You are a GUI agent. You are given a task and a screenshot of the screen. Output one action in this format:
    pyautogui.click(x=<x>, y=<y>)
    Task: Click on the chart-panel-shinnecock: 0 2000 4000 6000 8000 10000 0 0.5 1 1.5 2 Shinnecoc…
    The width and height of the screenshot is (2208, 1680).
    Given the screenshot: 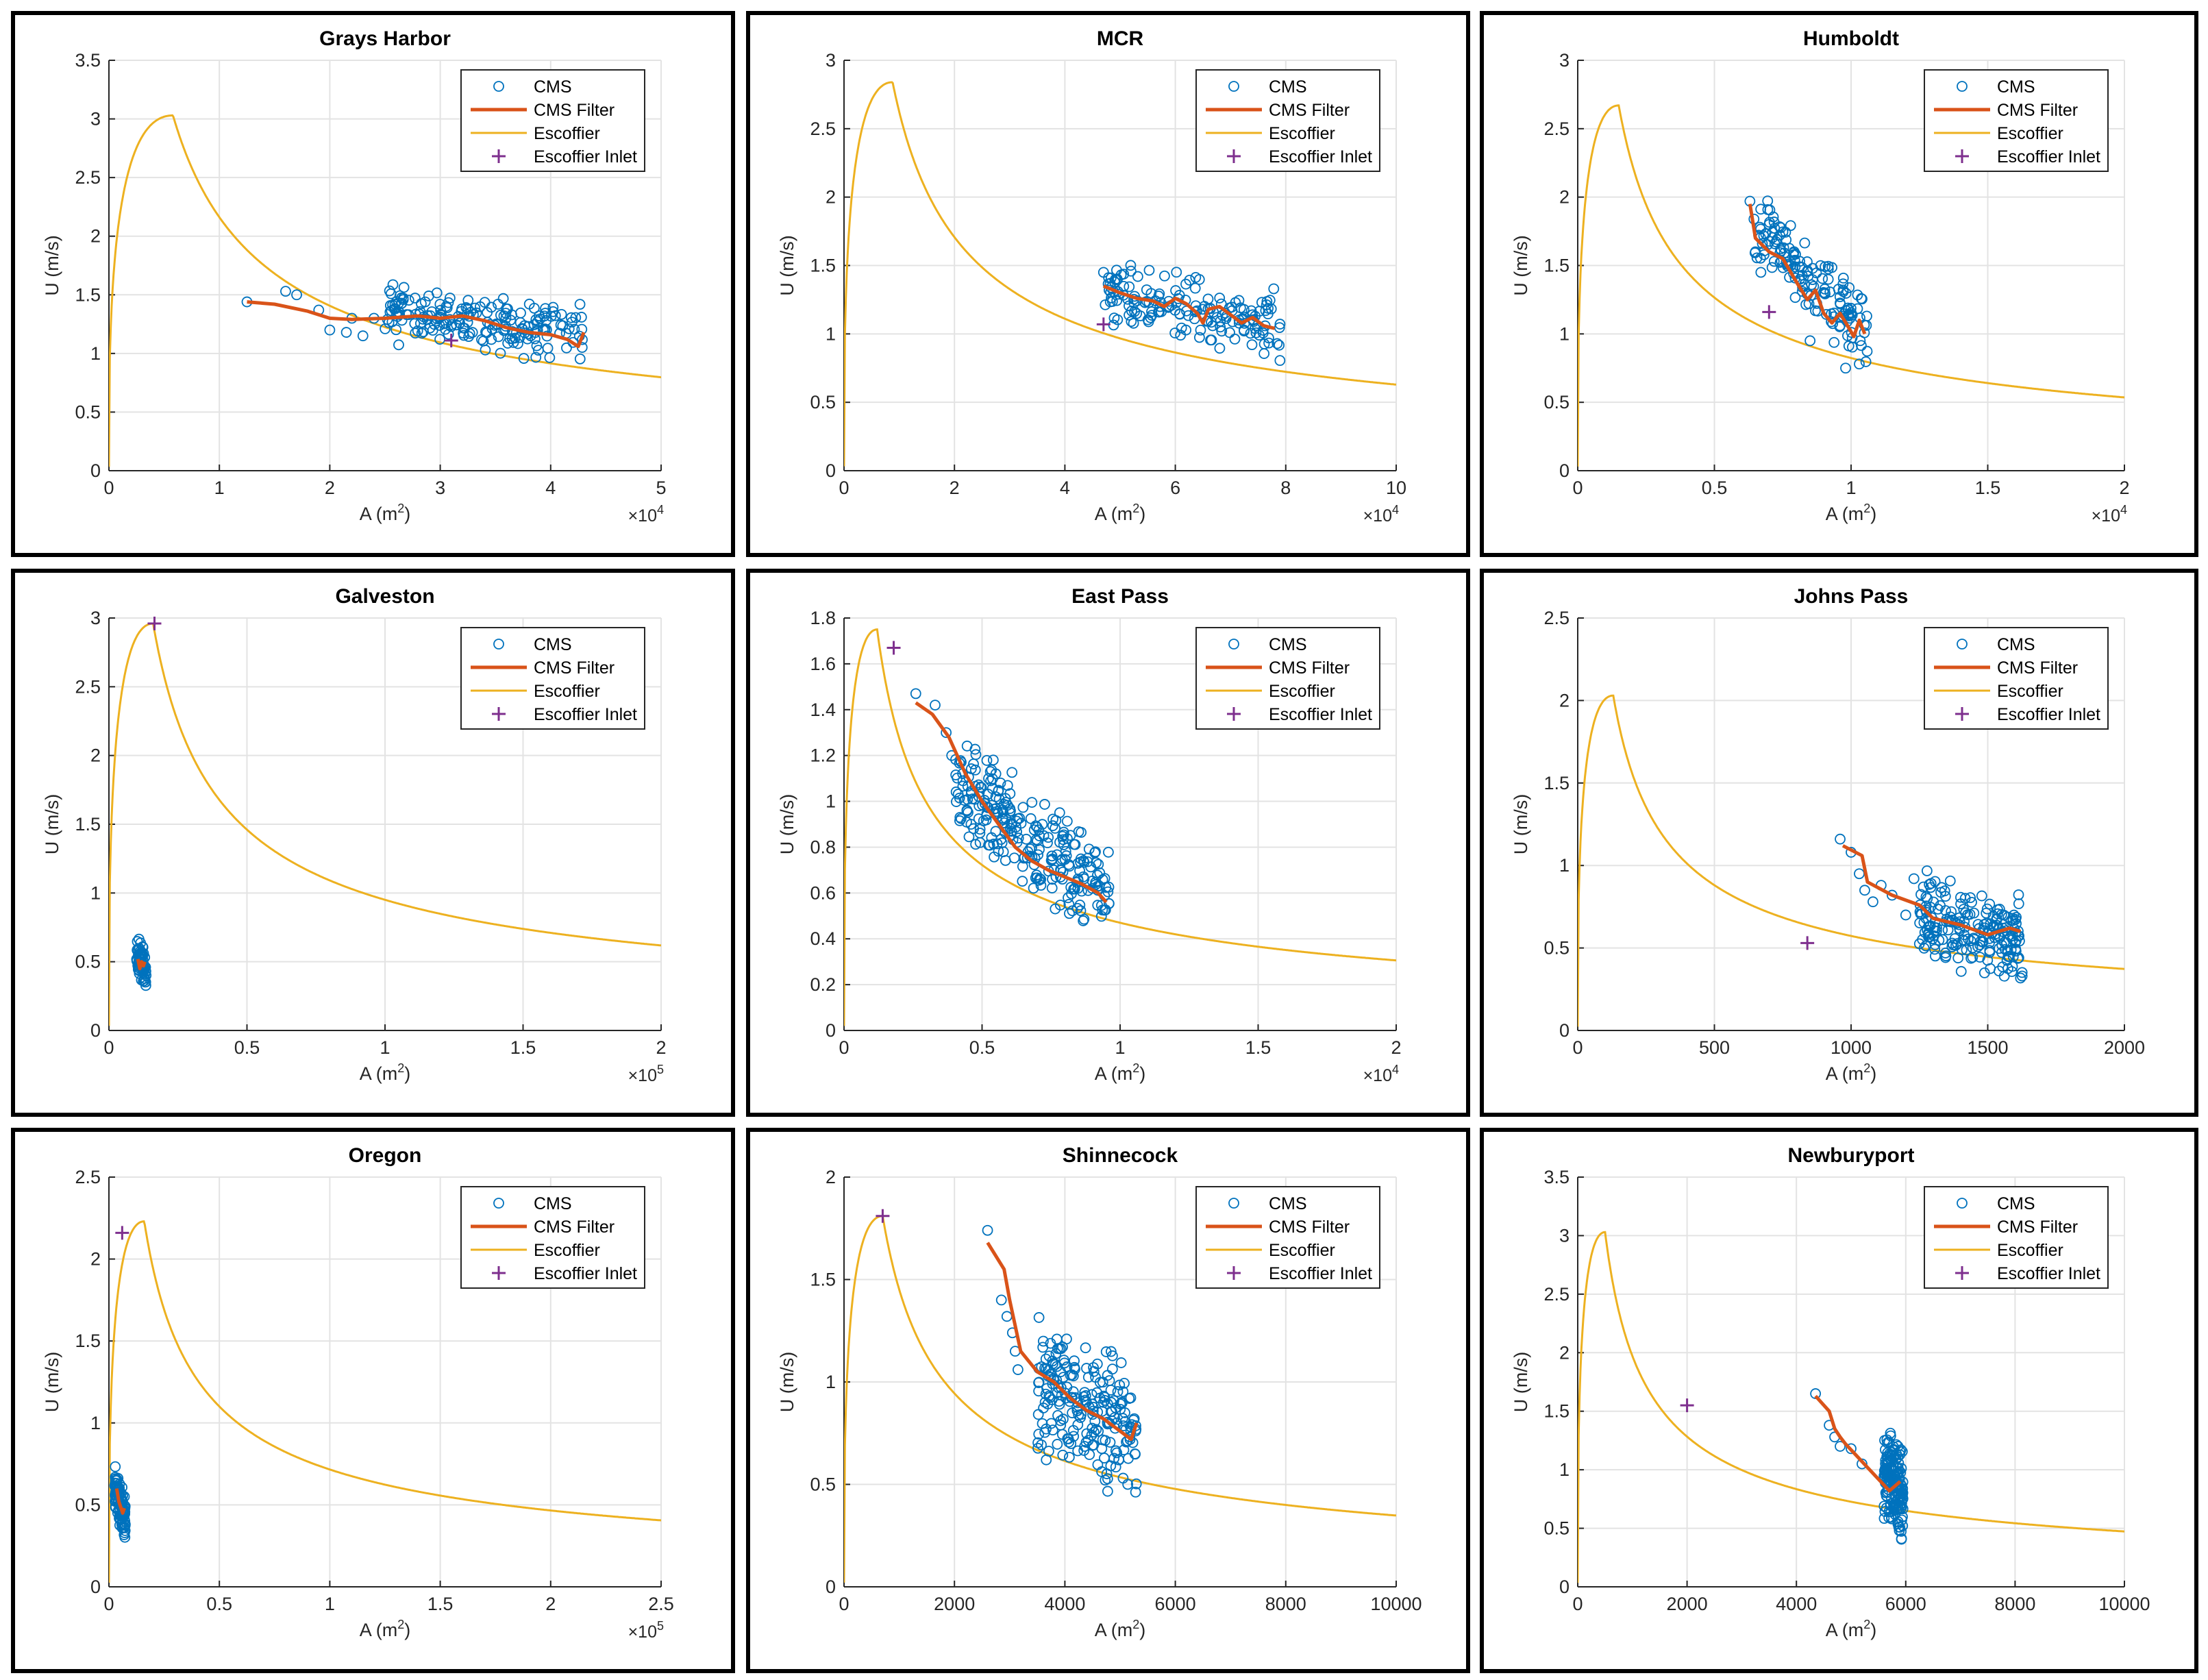 What is the action you would take?
    pyautogui.click(x=1108, y=1400)
    